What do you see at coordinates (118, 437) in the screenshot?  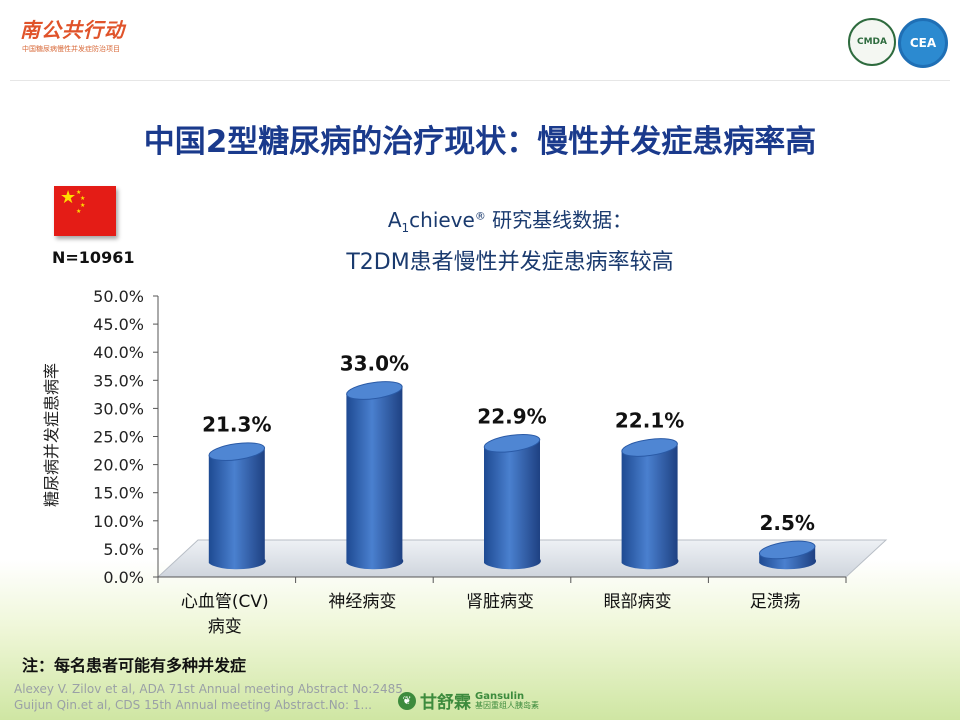 I see `y-tick-label: 25.0%` at bounding box center [118, 437].